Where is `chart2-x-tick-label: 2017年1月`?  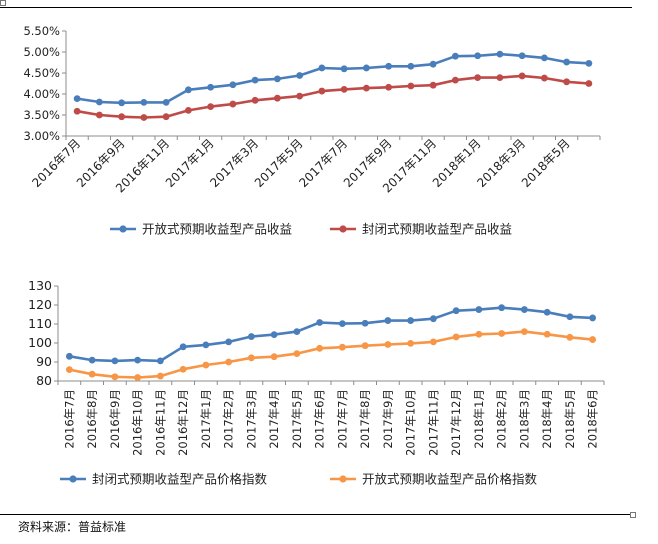
chart2-x-tick-label: 2017年1月 is located at coordinates (206, 419).